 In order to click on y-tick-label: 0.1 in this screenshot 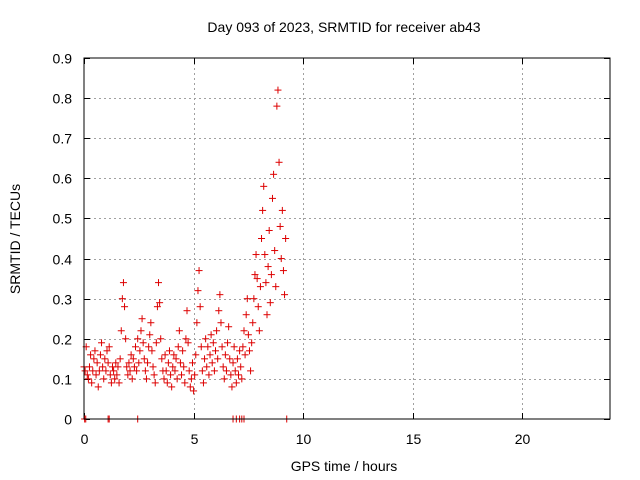, I will do `click(63, 380)`.